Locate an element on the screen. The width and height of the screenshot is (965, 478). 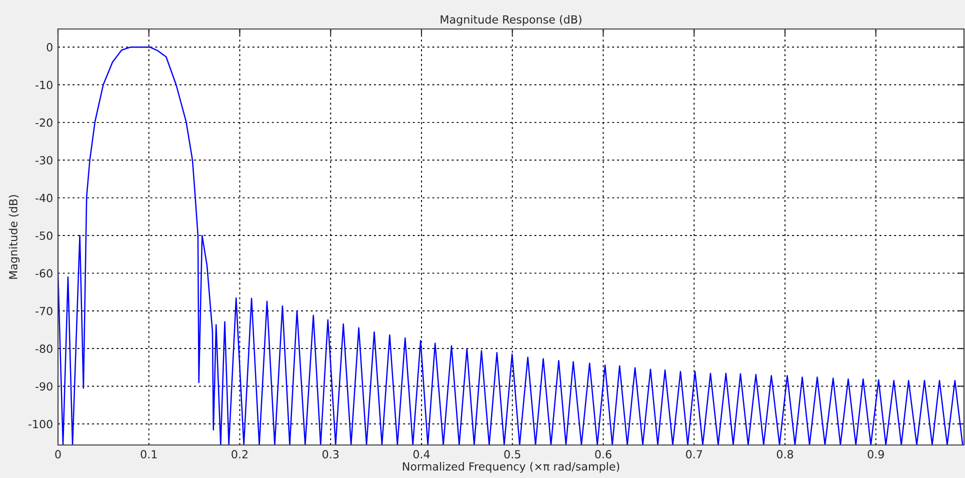
y-tick-label: -80 is located at coordinates (44, 348).